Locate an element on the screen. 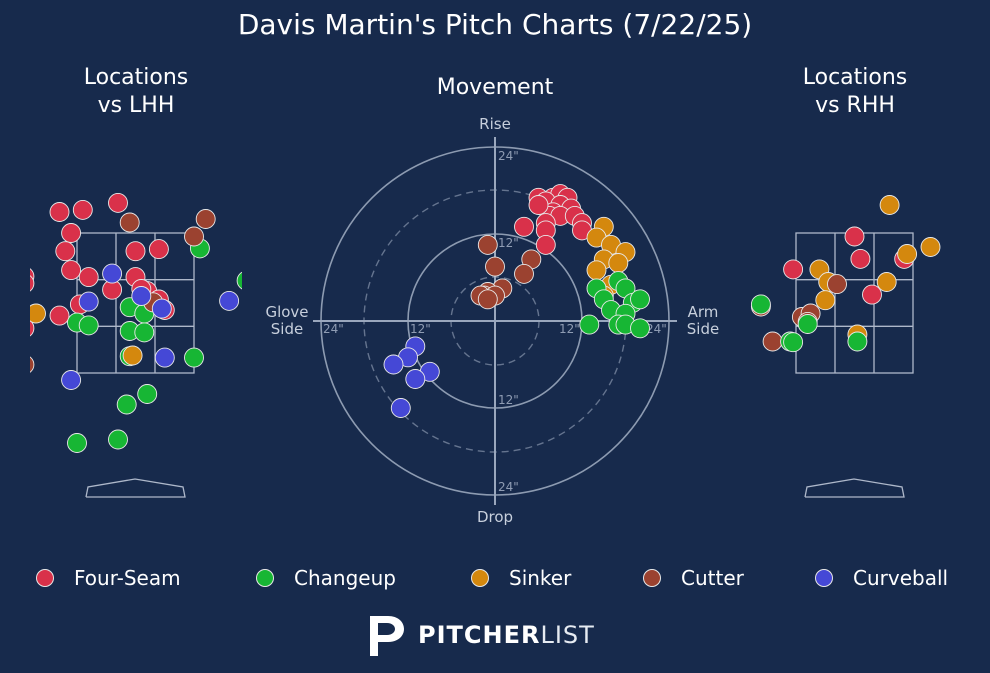 The height and width of the screenshot is (673, 990). legend-item-changeup: Changeup is located at coordinates (326, 578).